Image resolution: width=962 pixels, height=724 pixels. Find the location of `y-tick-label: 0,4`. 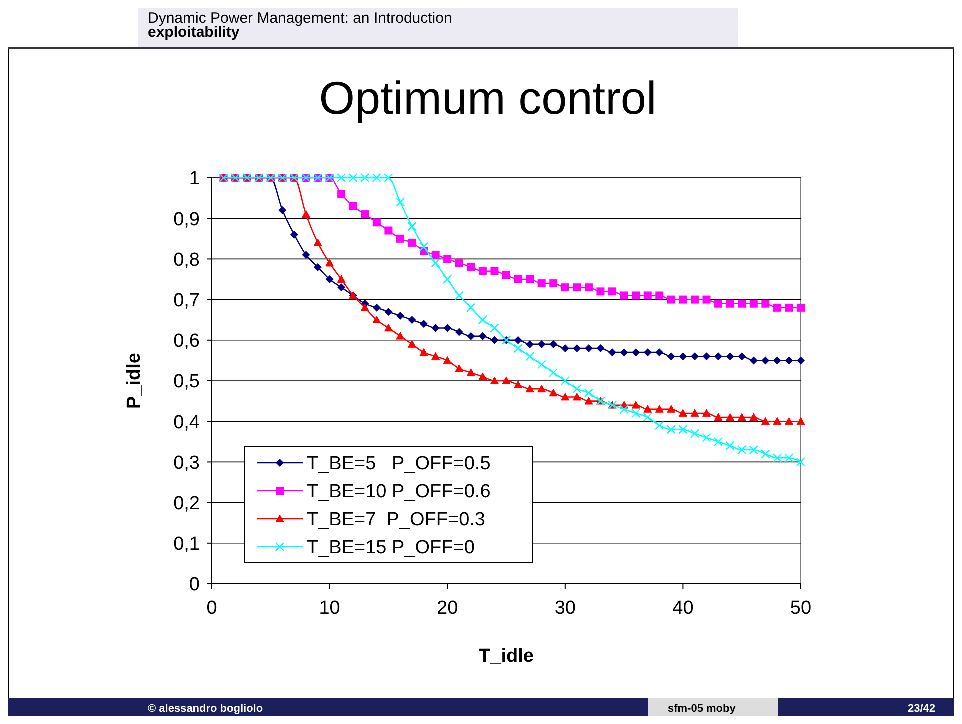

y-tick-label: 0,4 is located at coordinates (187, 423).